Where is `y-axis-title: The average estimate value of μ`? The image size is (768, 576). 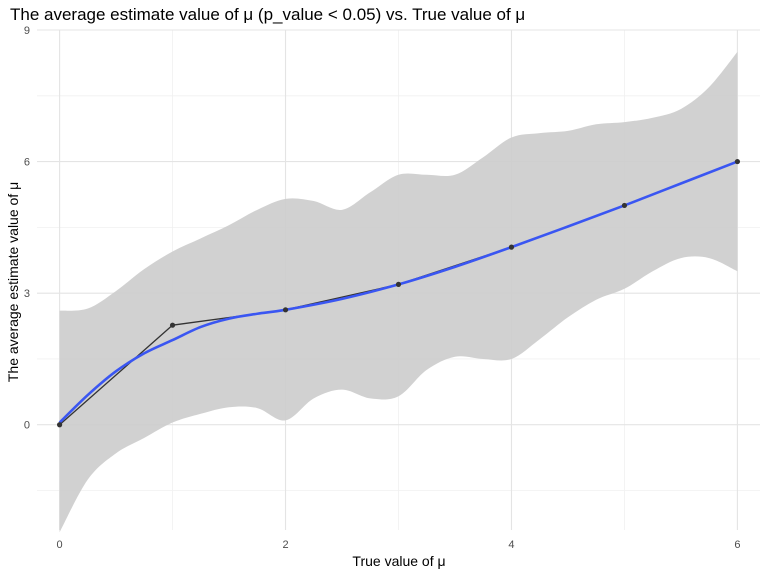 y-axis-title: The average estimate value of μ is located at coordinates (13, 282).